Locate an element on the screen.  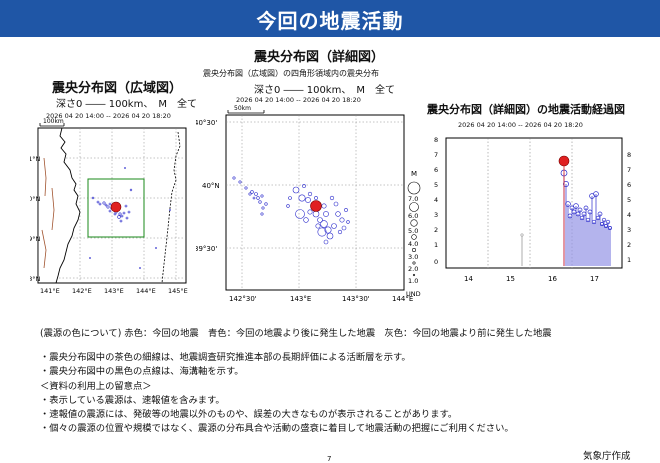
mag-legend-label-7: 7.0 is located at coordinates (413, 199).